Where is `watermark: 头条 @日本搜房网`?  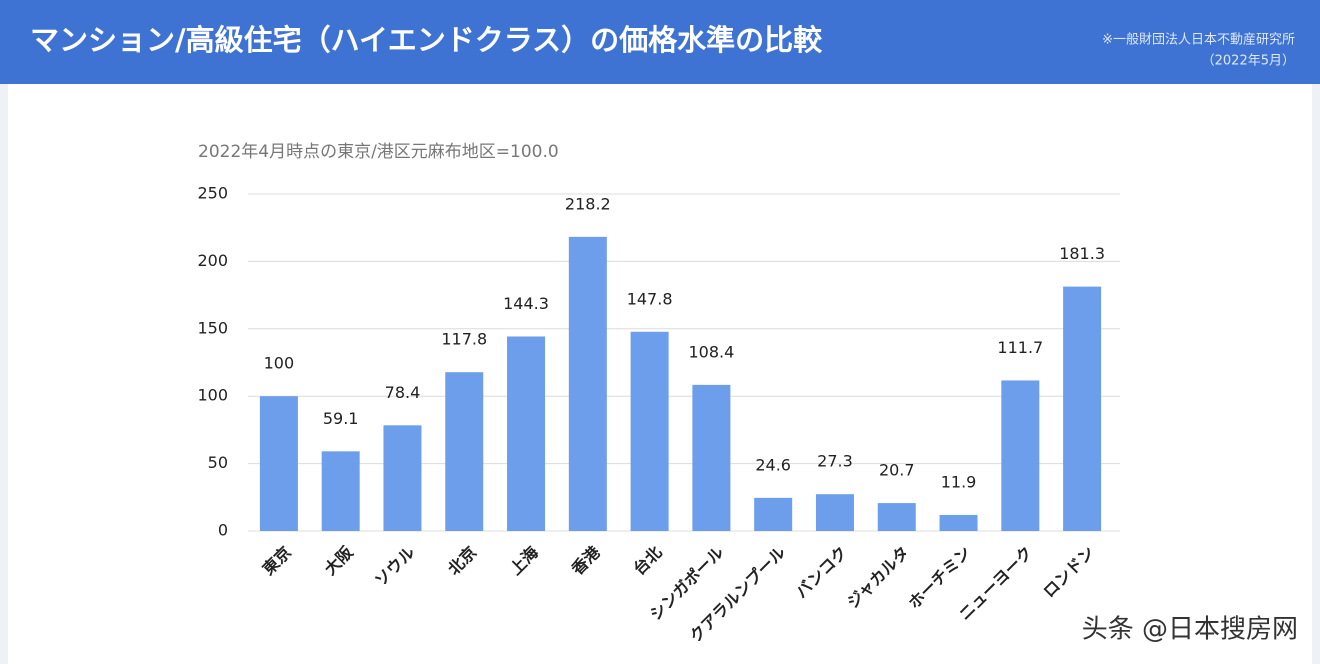
watermark: 头条 @日本搜房网 is located at coordinates (1190, 630).